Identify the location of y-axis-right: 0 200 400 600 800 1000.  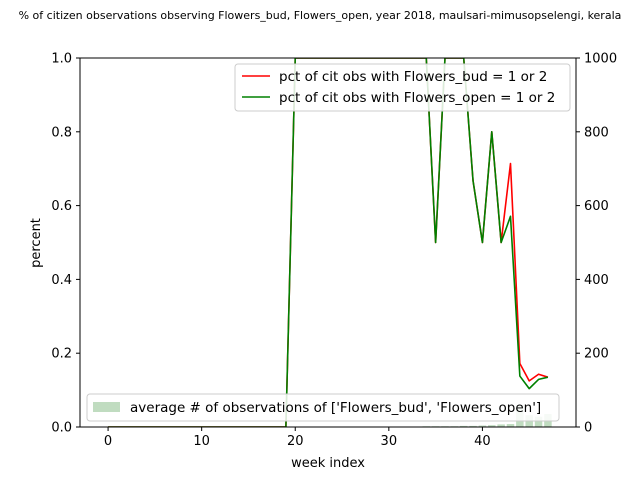
(596, 244).